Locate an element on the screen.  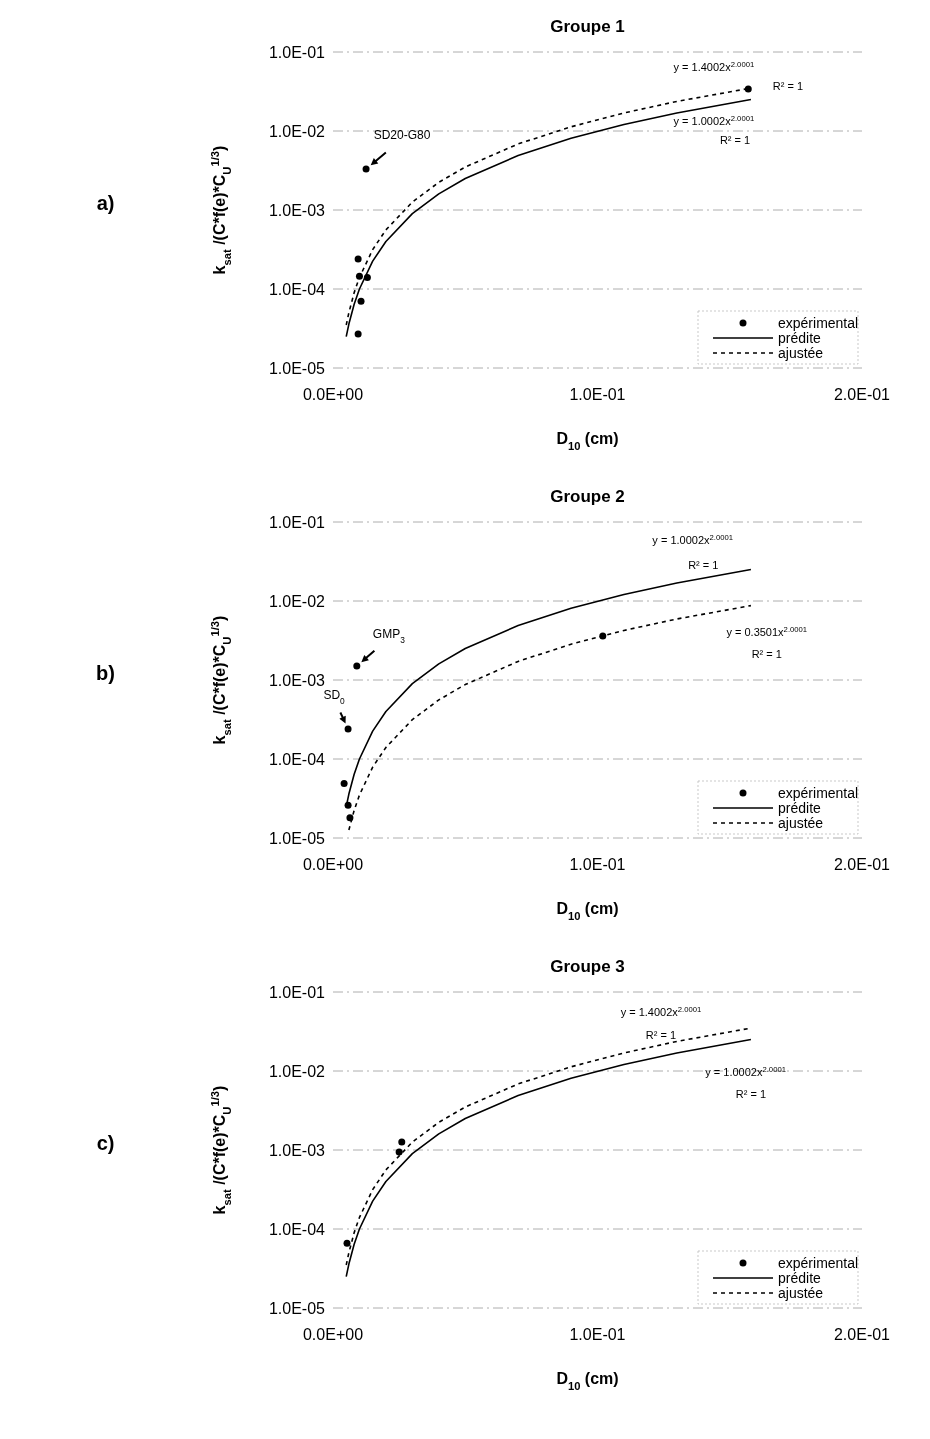
annotation: GMP$_{3}$ is located at coordinates (389, 636).